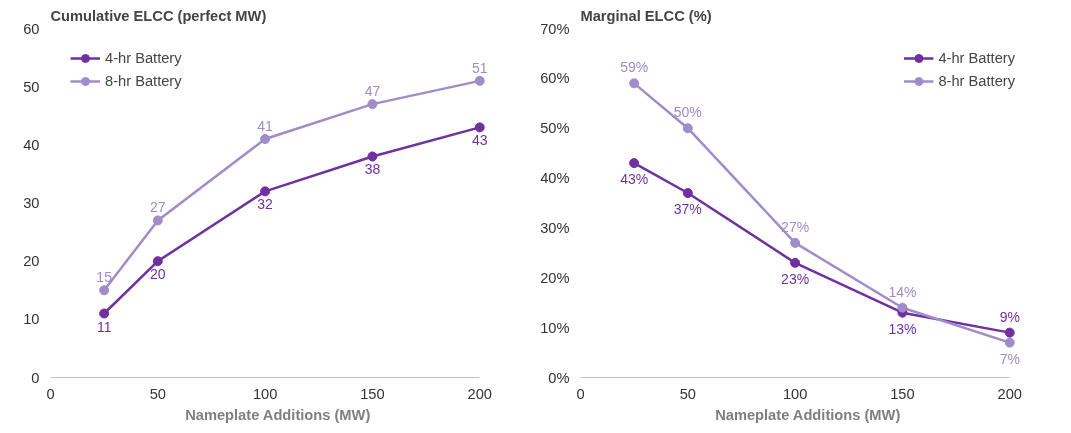 This screenshot has width=1071, height=433. I want to click on y-tick-label: 10%, so click(555, 327).